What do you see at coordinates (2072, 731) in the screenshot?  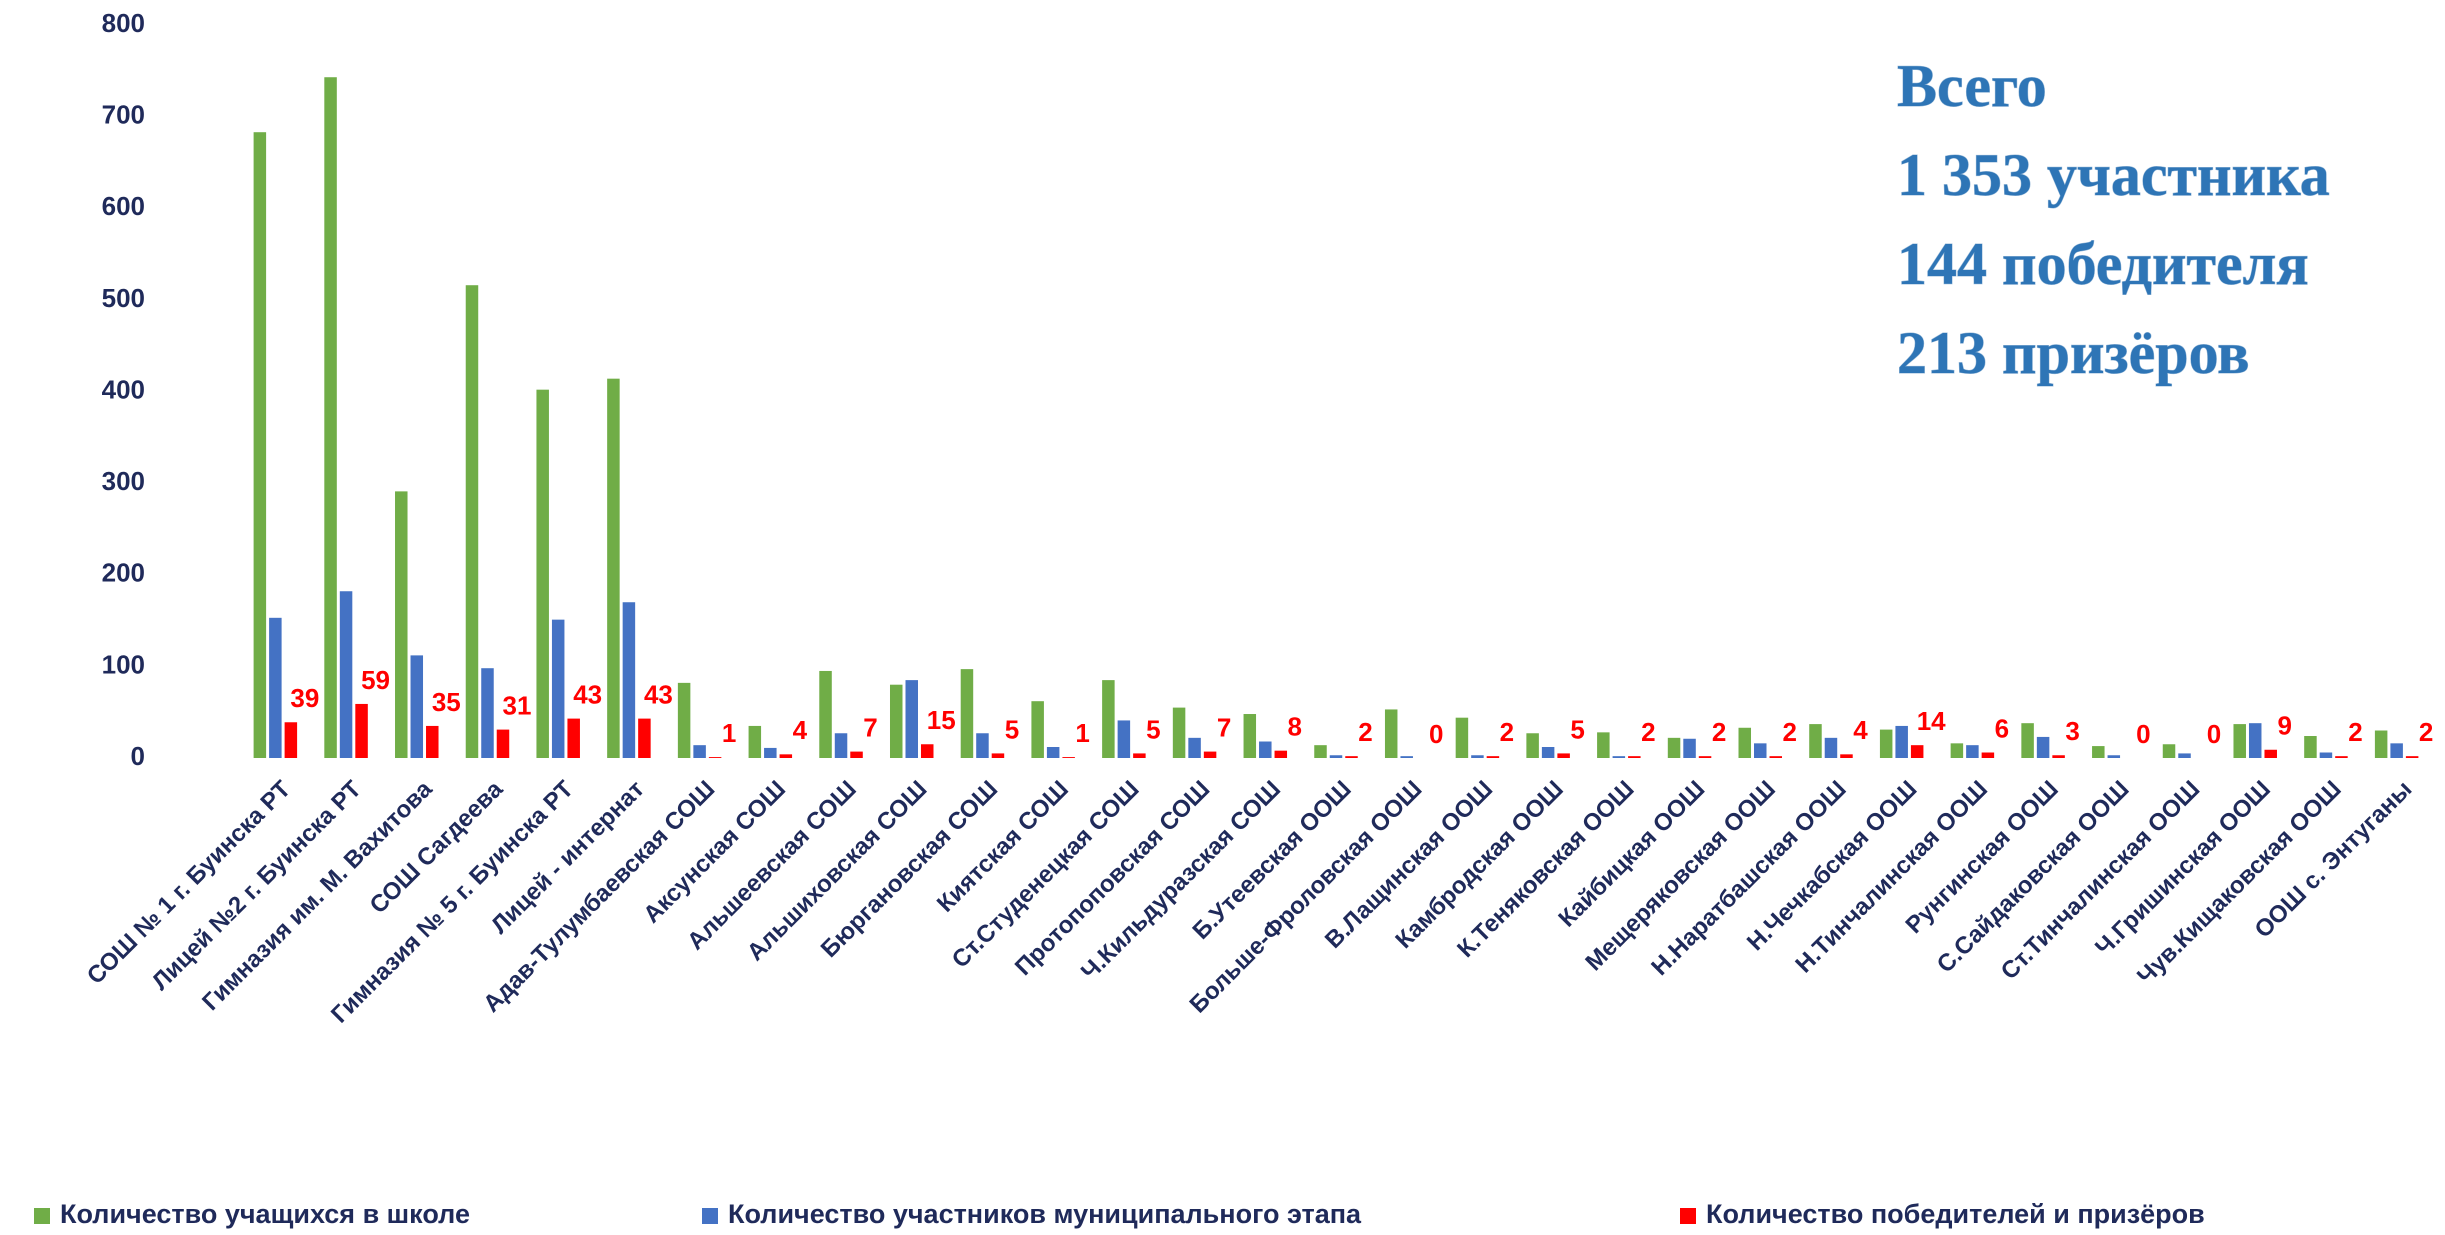 I see `data-label: 3` at bounding box center [2072, 731].